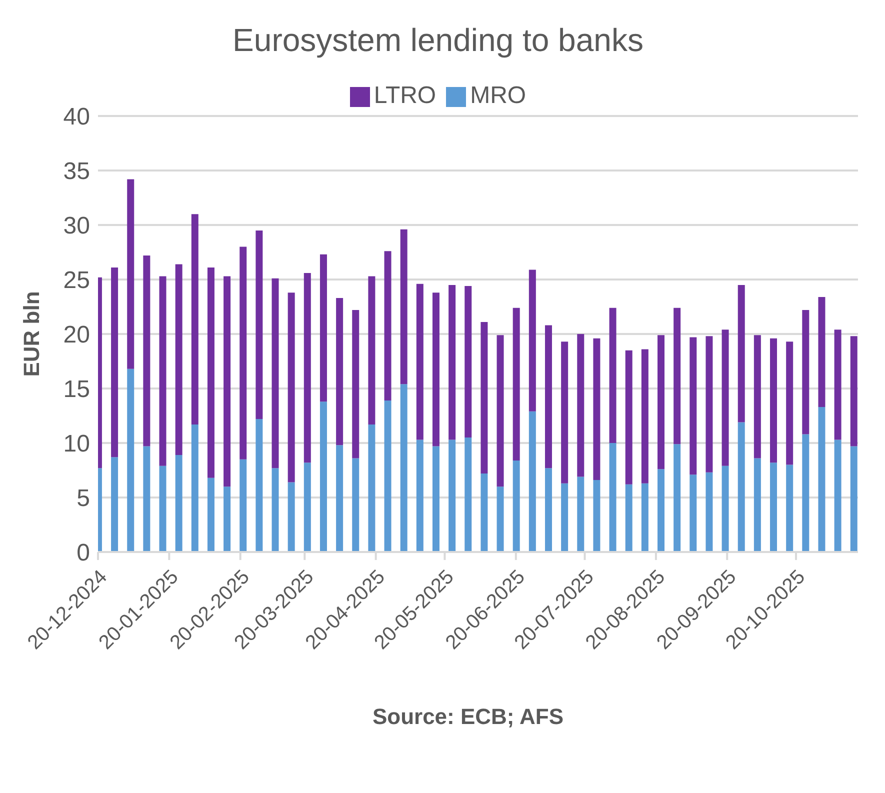  Describe the element at coordinates (405, 95) in the screenshot. I see `legend-label: LTRO` at that location.